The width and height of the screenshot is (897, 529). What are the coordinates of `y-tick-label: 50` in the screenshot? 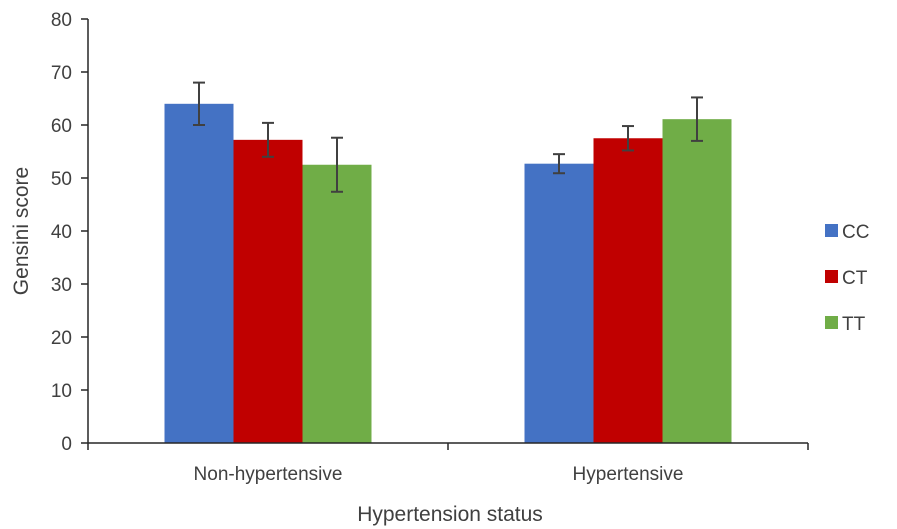 It's located at (61, 179).